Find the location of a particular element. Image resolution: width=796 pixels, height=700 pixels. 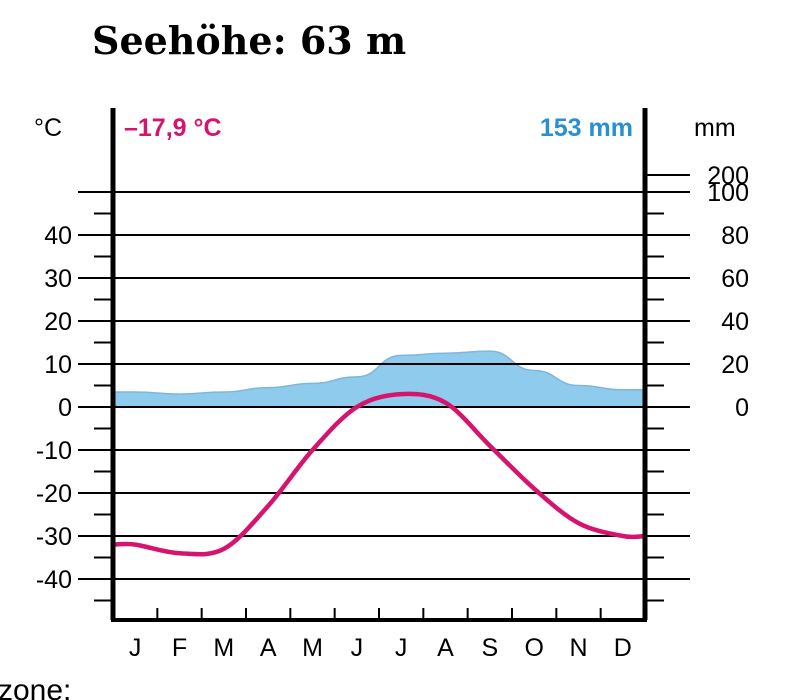

footer-partial-text: zone: is located at coordinates (35, 687).